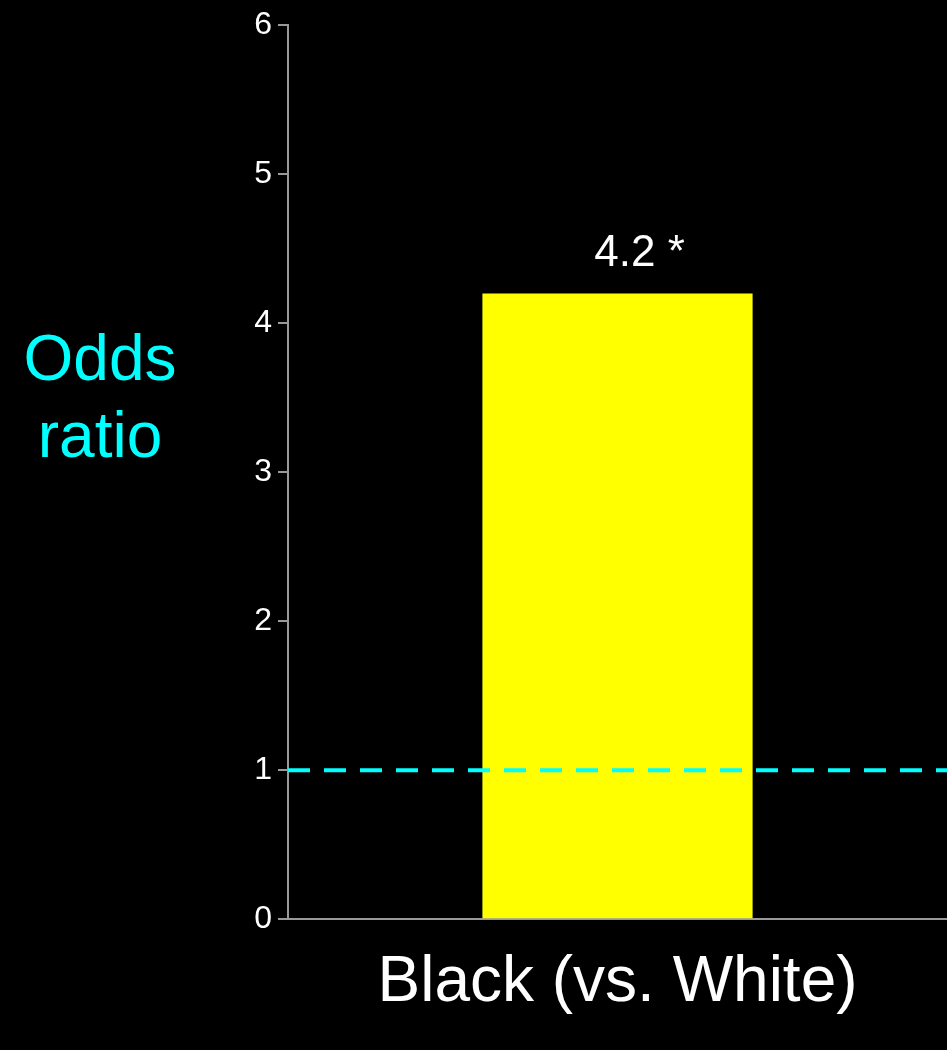 The height and width of the screenshot is (1050, 947). What do you see at coordinates (263, 470) in the screenshot?
I see `y-tick-label: 3` at bounding box center [263, 470].